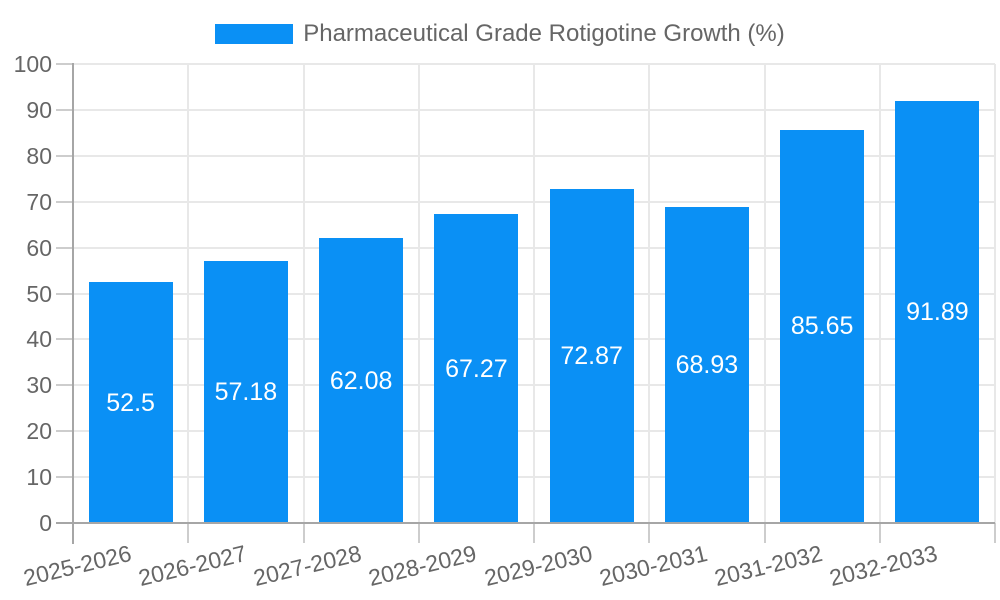 The width and height of the screenshot is (1000, 600). I want to click on bar-value-label: 67.27, so click(476, 368).